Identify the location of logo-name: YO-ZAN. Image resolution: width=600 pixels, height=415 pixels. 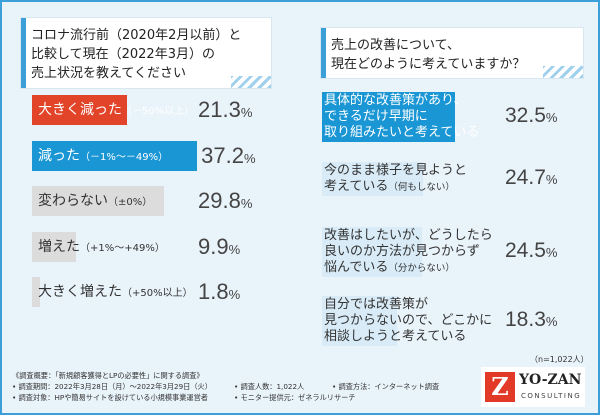
(550, 380).